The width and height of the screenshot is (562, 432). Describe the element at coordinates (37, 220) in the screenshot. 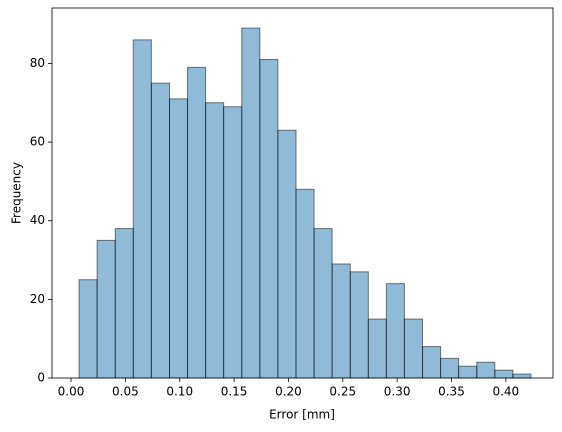

I see `y-tick-label: 40` at that location.